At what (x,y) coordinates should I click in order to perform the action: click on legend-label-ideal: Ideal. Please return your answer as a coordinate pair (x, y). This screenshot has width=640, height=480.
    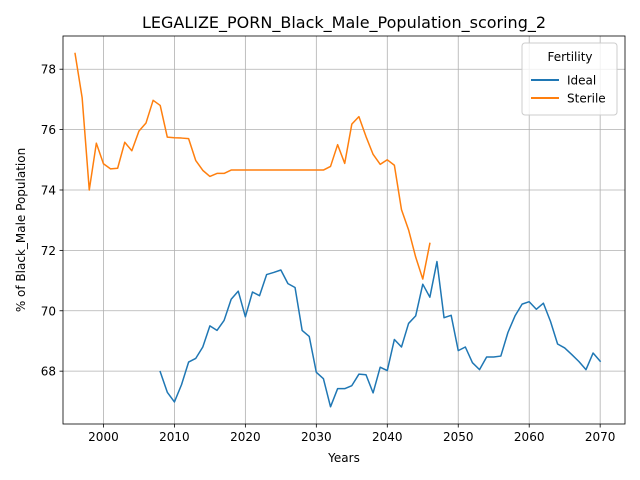
    Looking at the image, I should click on (581, 81).